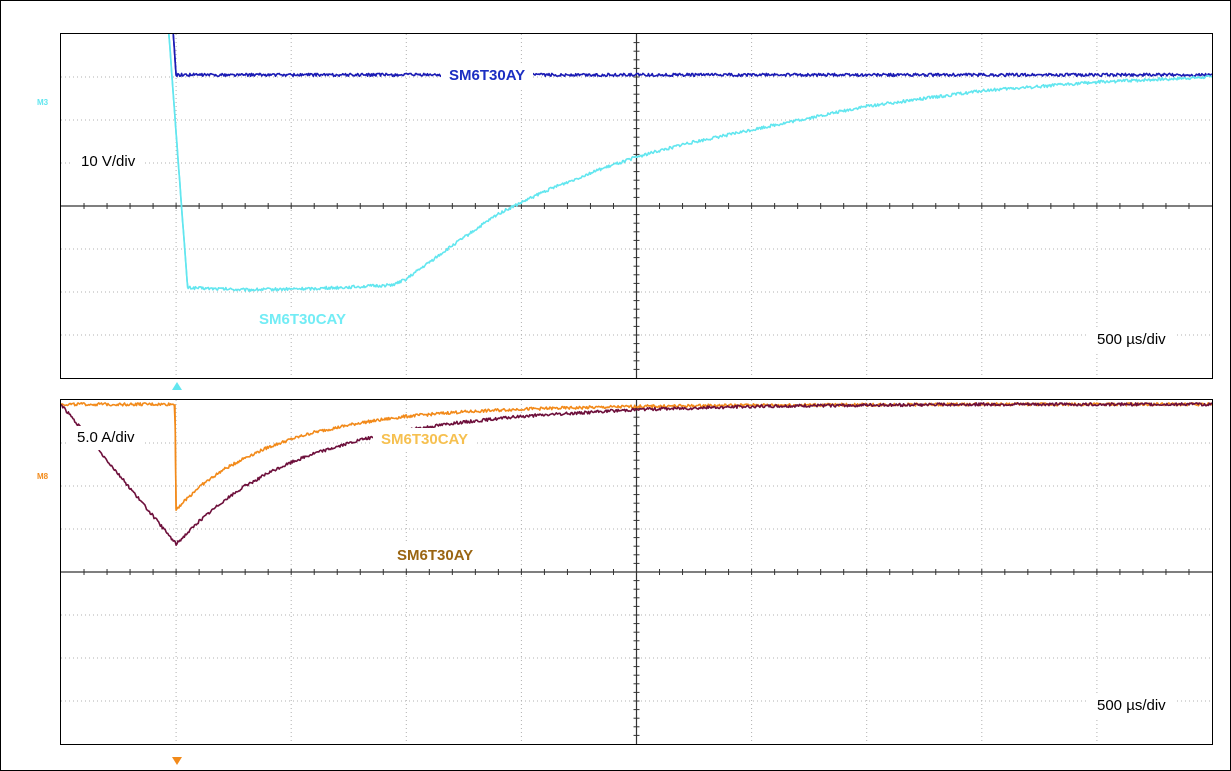 The width and height of the screenshot is (1231, 771). I want to click on ref-marker-voltage: M3, so click(43, 102).